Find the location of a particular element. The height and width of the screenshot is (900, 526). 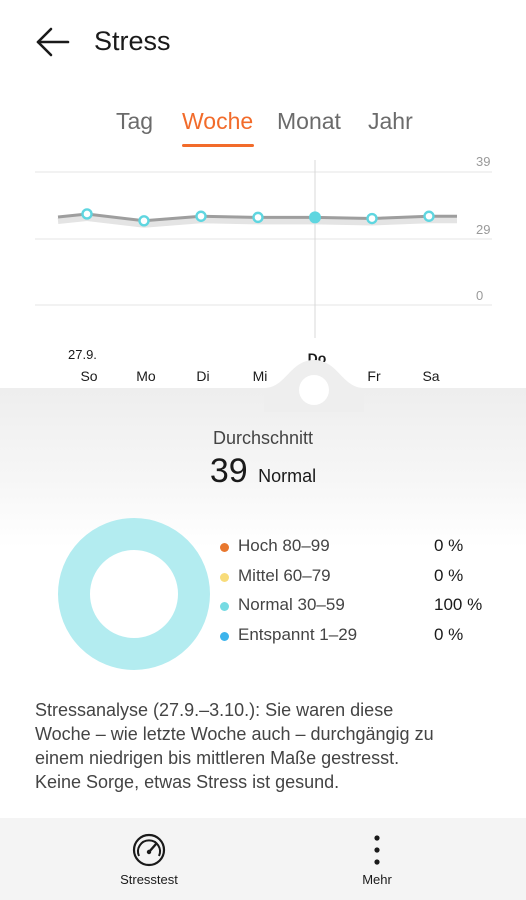

average-value: 39 is located at coordinates (228, 471).